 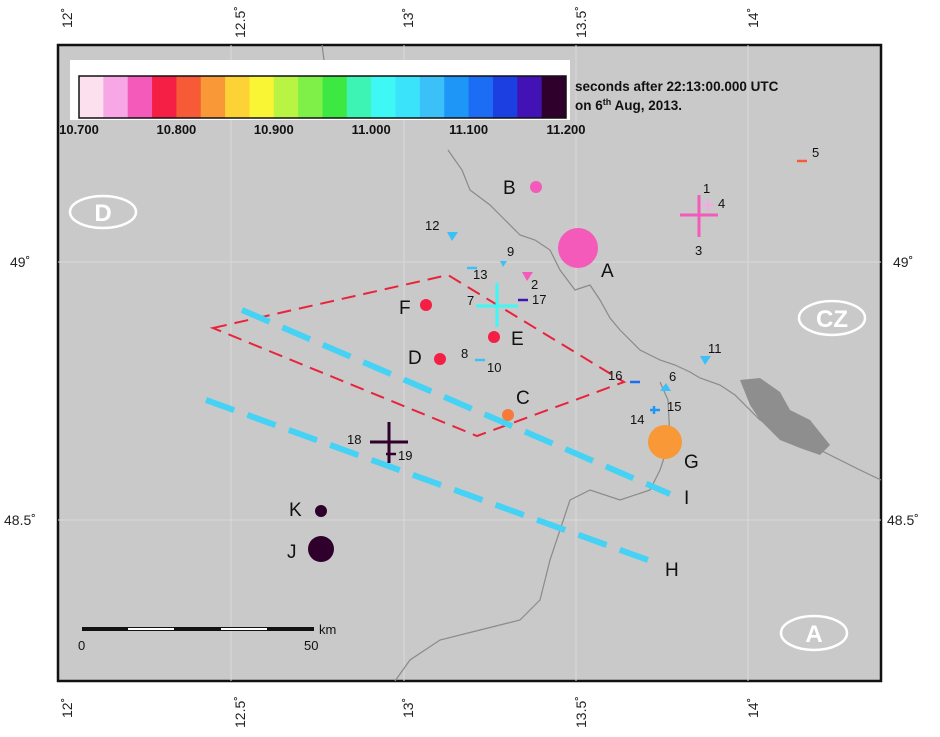 I want to click on marker-circle-k, so click(x=321, y=511).